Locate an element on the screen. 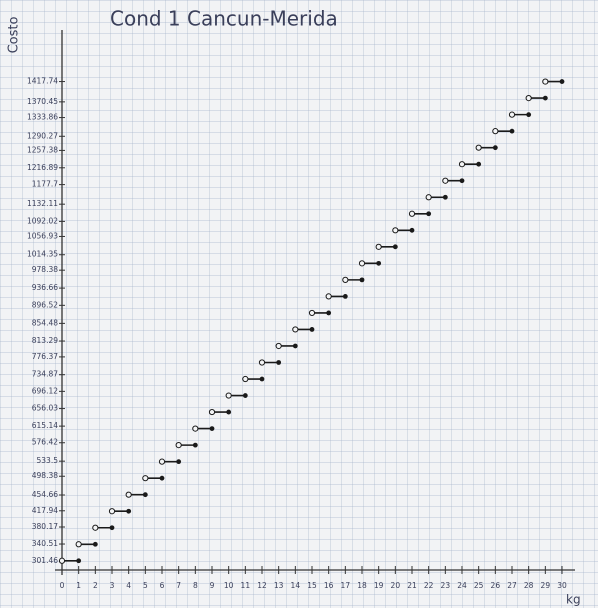 The width and height of the screenshot is (598, 608). x-tick-label: 18 is located at coordinates (362, 585).